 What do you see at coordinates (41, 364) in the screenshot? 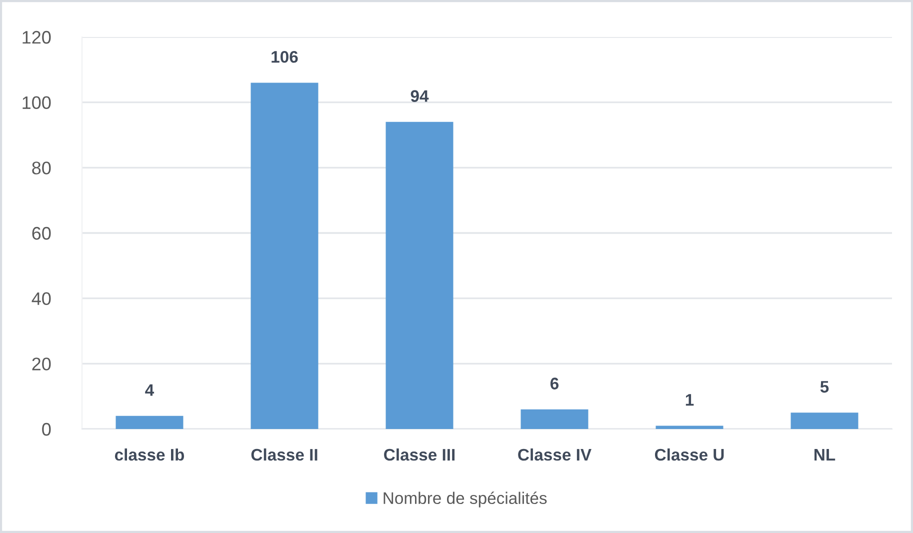
I see `y-tick-label: 20` at bounding box center [41, 364].